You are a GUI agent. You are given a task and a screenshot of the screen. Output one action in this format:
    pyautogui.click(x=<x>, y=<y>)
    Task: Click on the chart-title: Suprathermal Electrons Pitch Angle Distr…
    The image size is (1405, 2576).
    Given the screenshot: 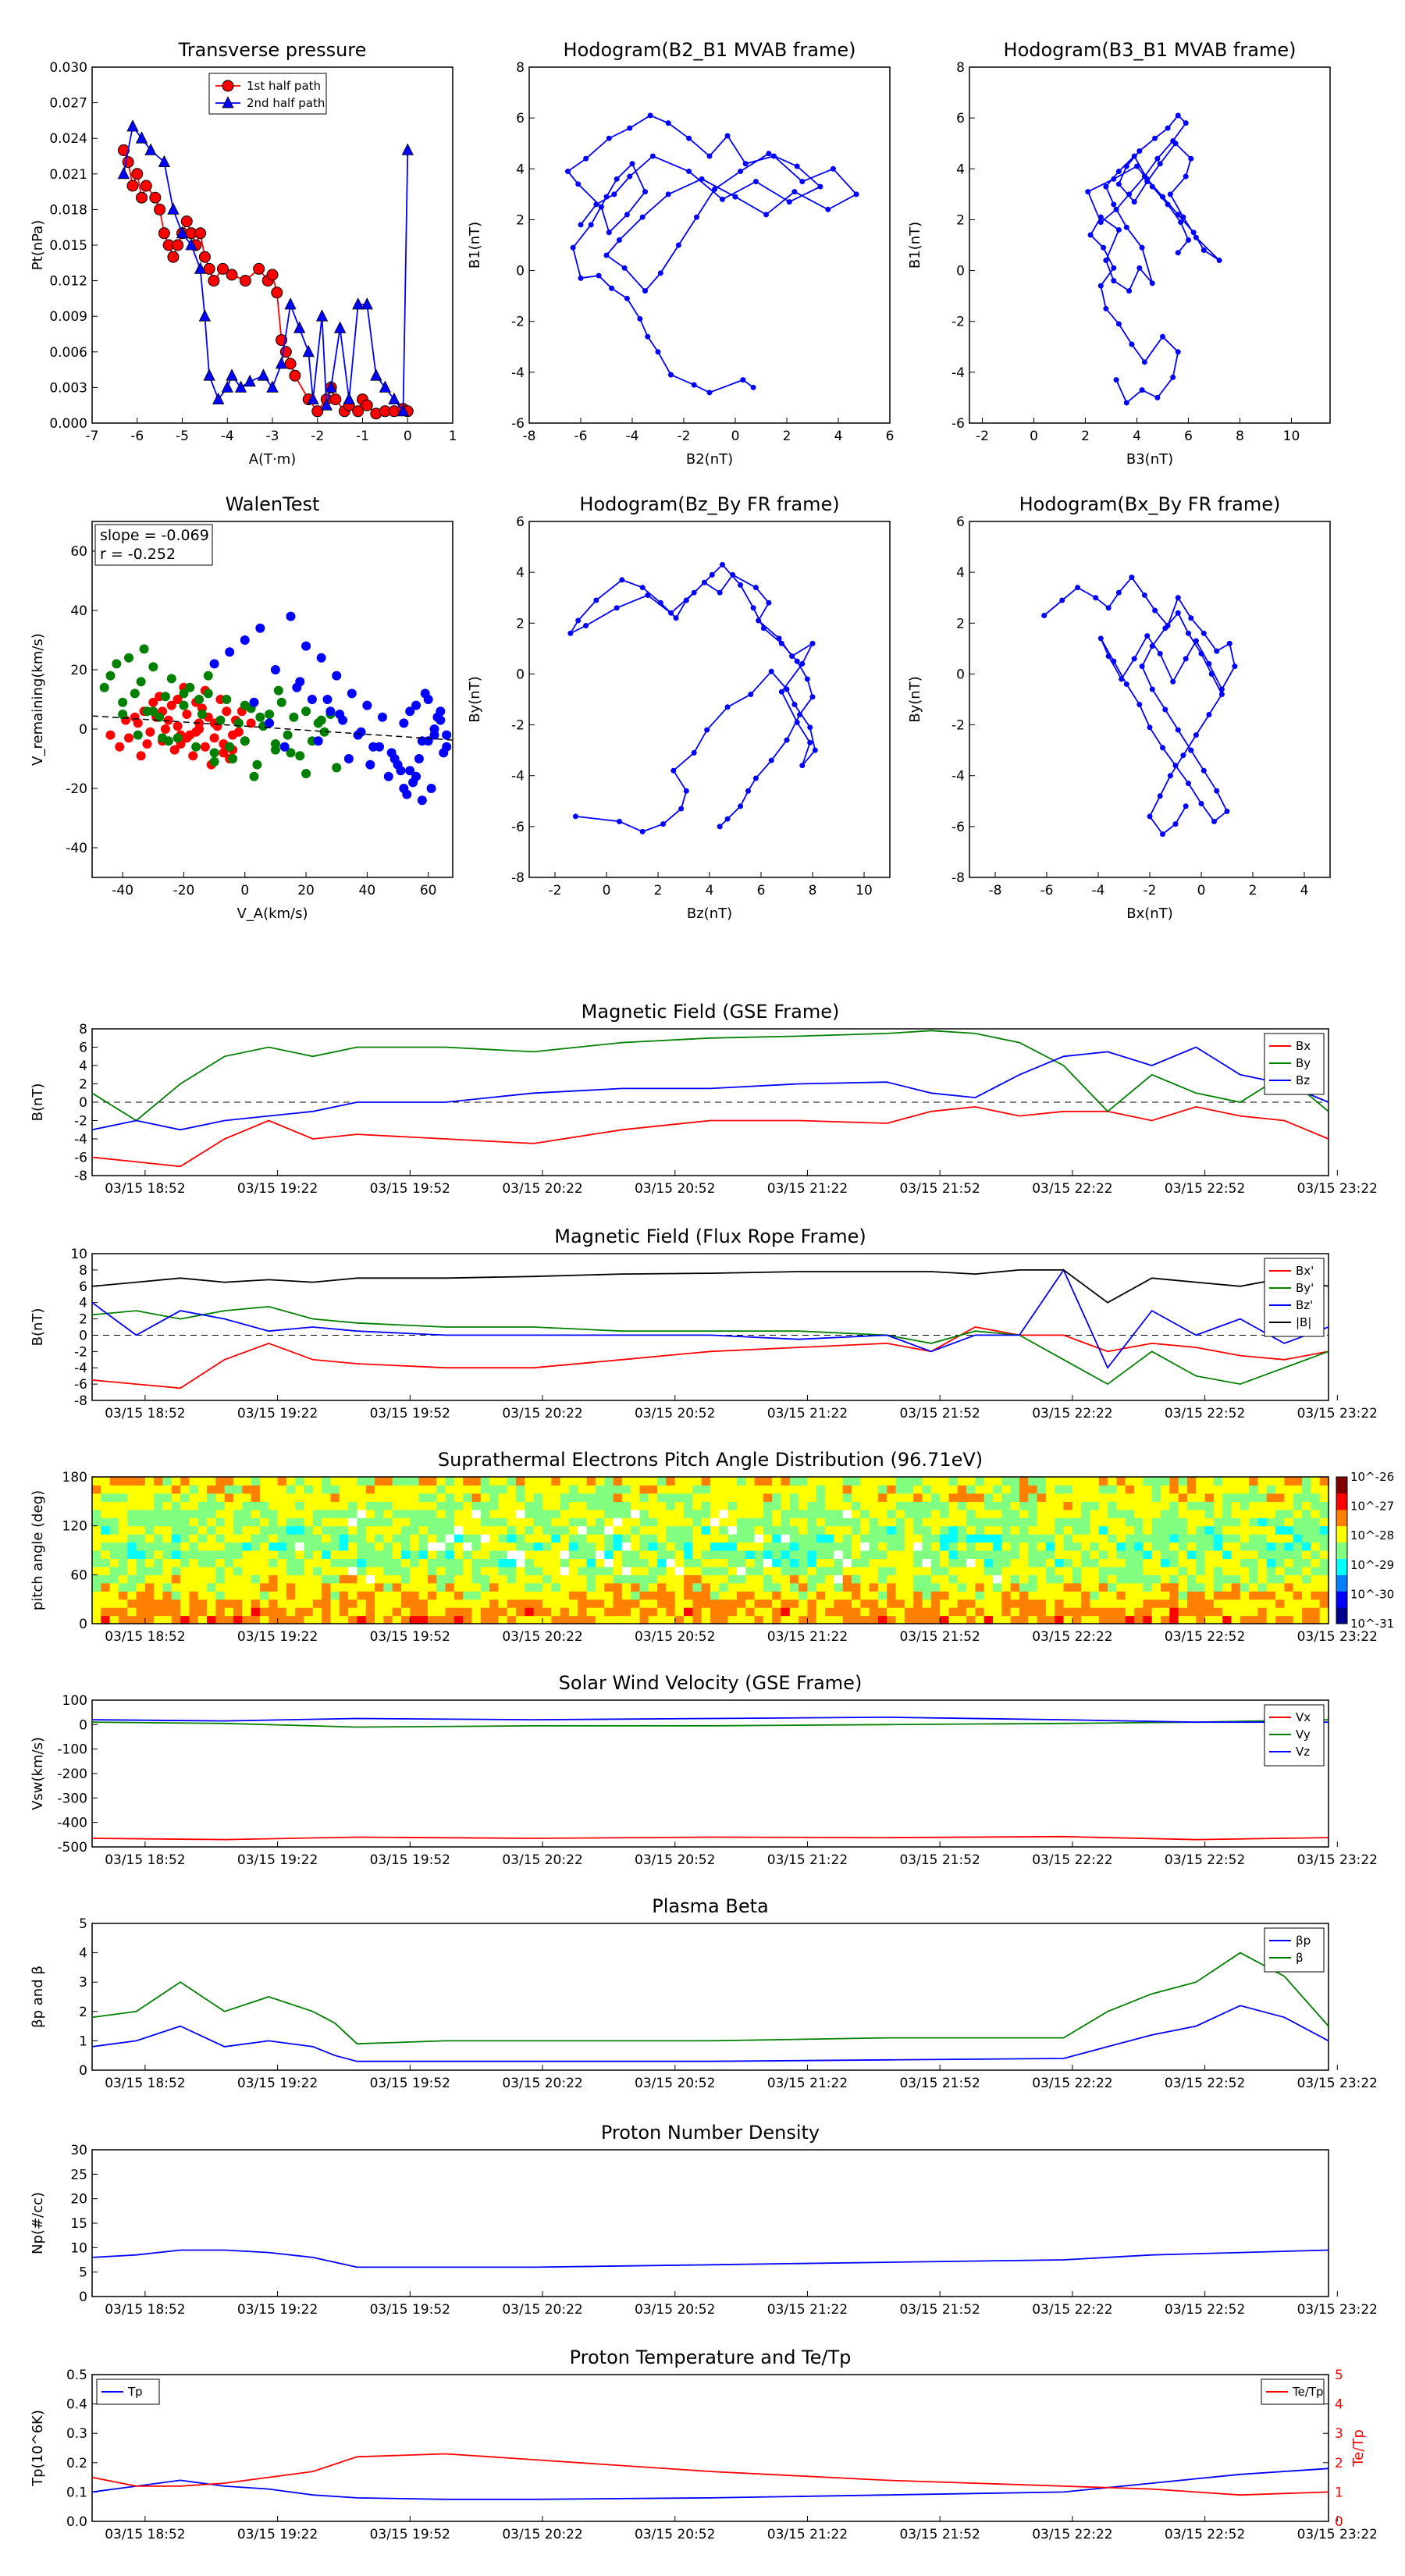 What is the action you would take?
    pyautogui.click(x=711, y=1460)
    